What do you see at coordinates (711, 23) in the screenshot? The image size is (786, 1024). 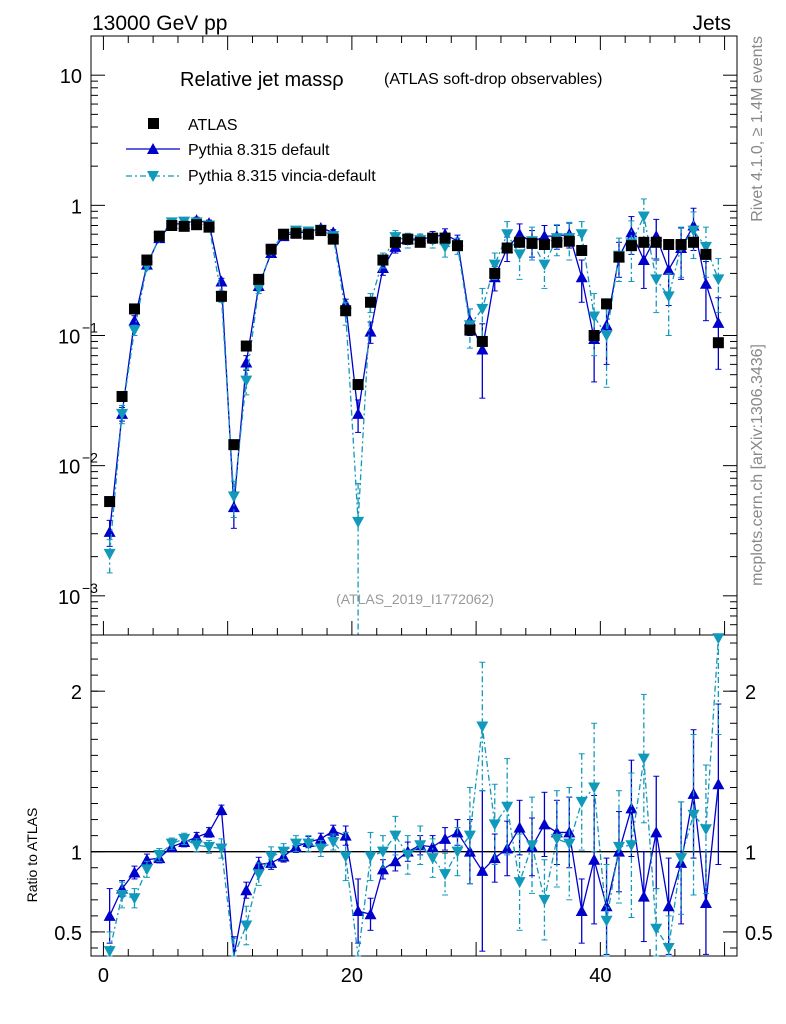 I see `header-right: Jets` at bounding box center [711, 23].